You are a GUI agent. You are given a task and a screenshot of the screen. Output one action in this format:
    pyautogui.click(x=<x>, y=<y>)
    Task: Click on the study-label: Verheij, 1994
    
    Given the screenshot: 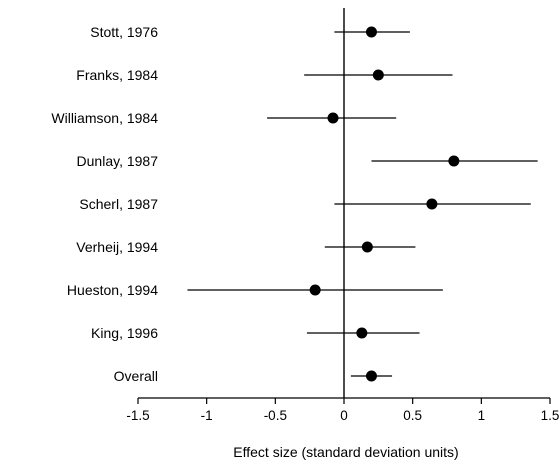 What is the action you would take?
    pyautogui.click(x=117, y=247)
    